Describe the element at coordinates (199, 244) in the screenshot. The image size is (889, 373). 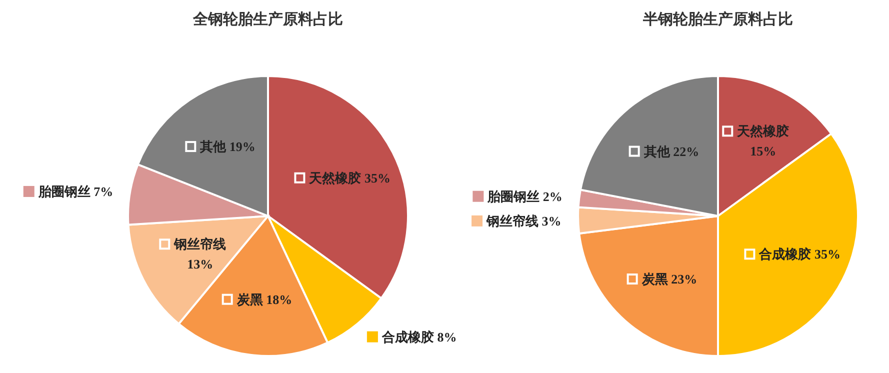
I see `slice-label: 钢丝帘线` at that location.